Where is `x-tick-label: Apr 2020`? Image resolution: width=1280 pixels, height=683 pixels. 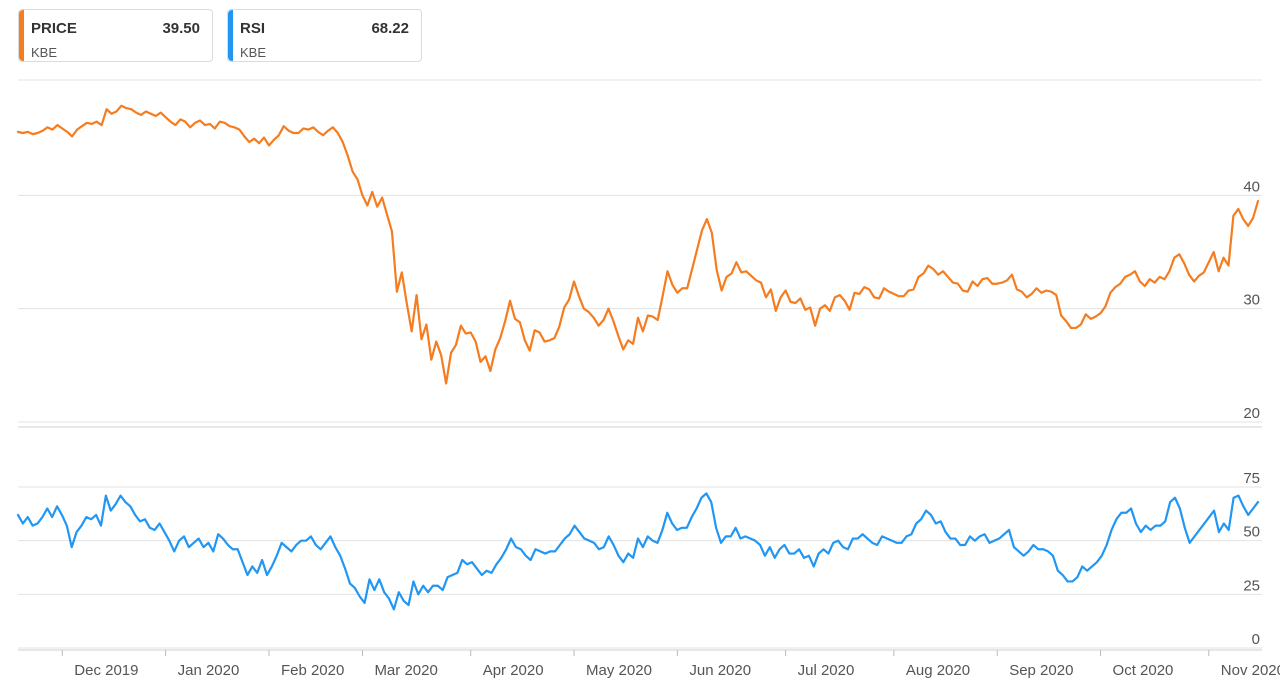
x-tick-label: Apr 2020 is located at coordinates (513, 670).